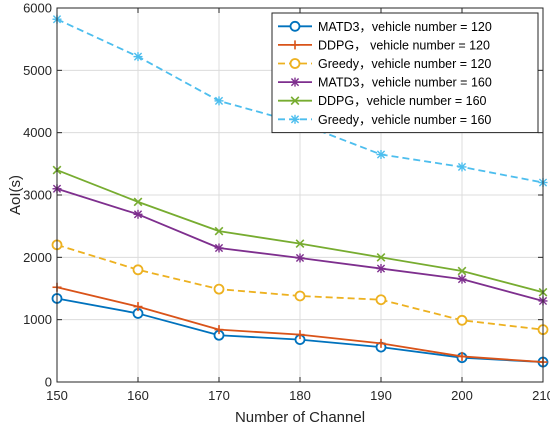 This screenshot has height=431, width=550. What do you see at coordinates (48, 382) in the screenshot?
I see `y-tick-label: 0` at bounding box center [48, 382].